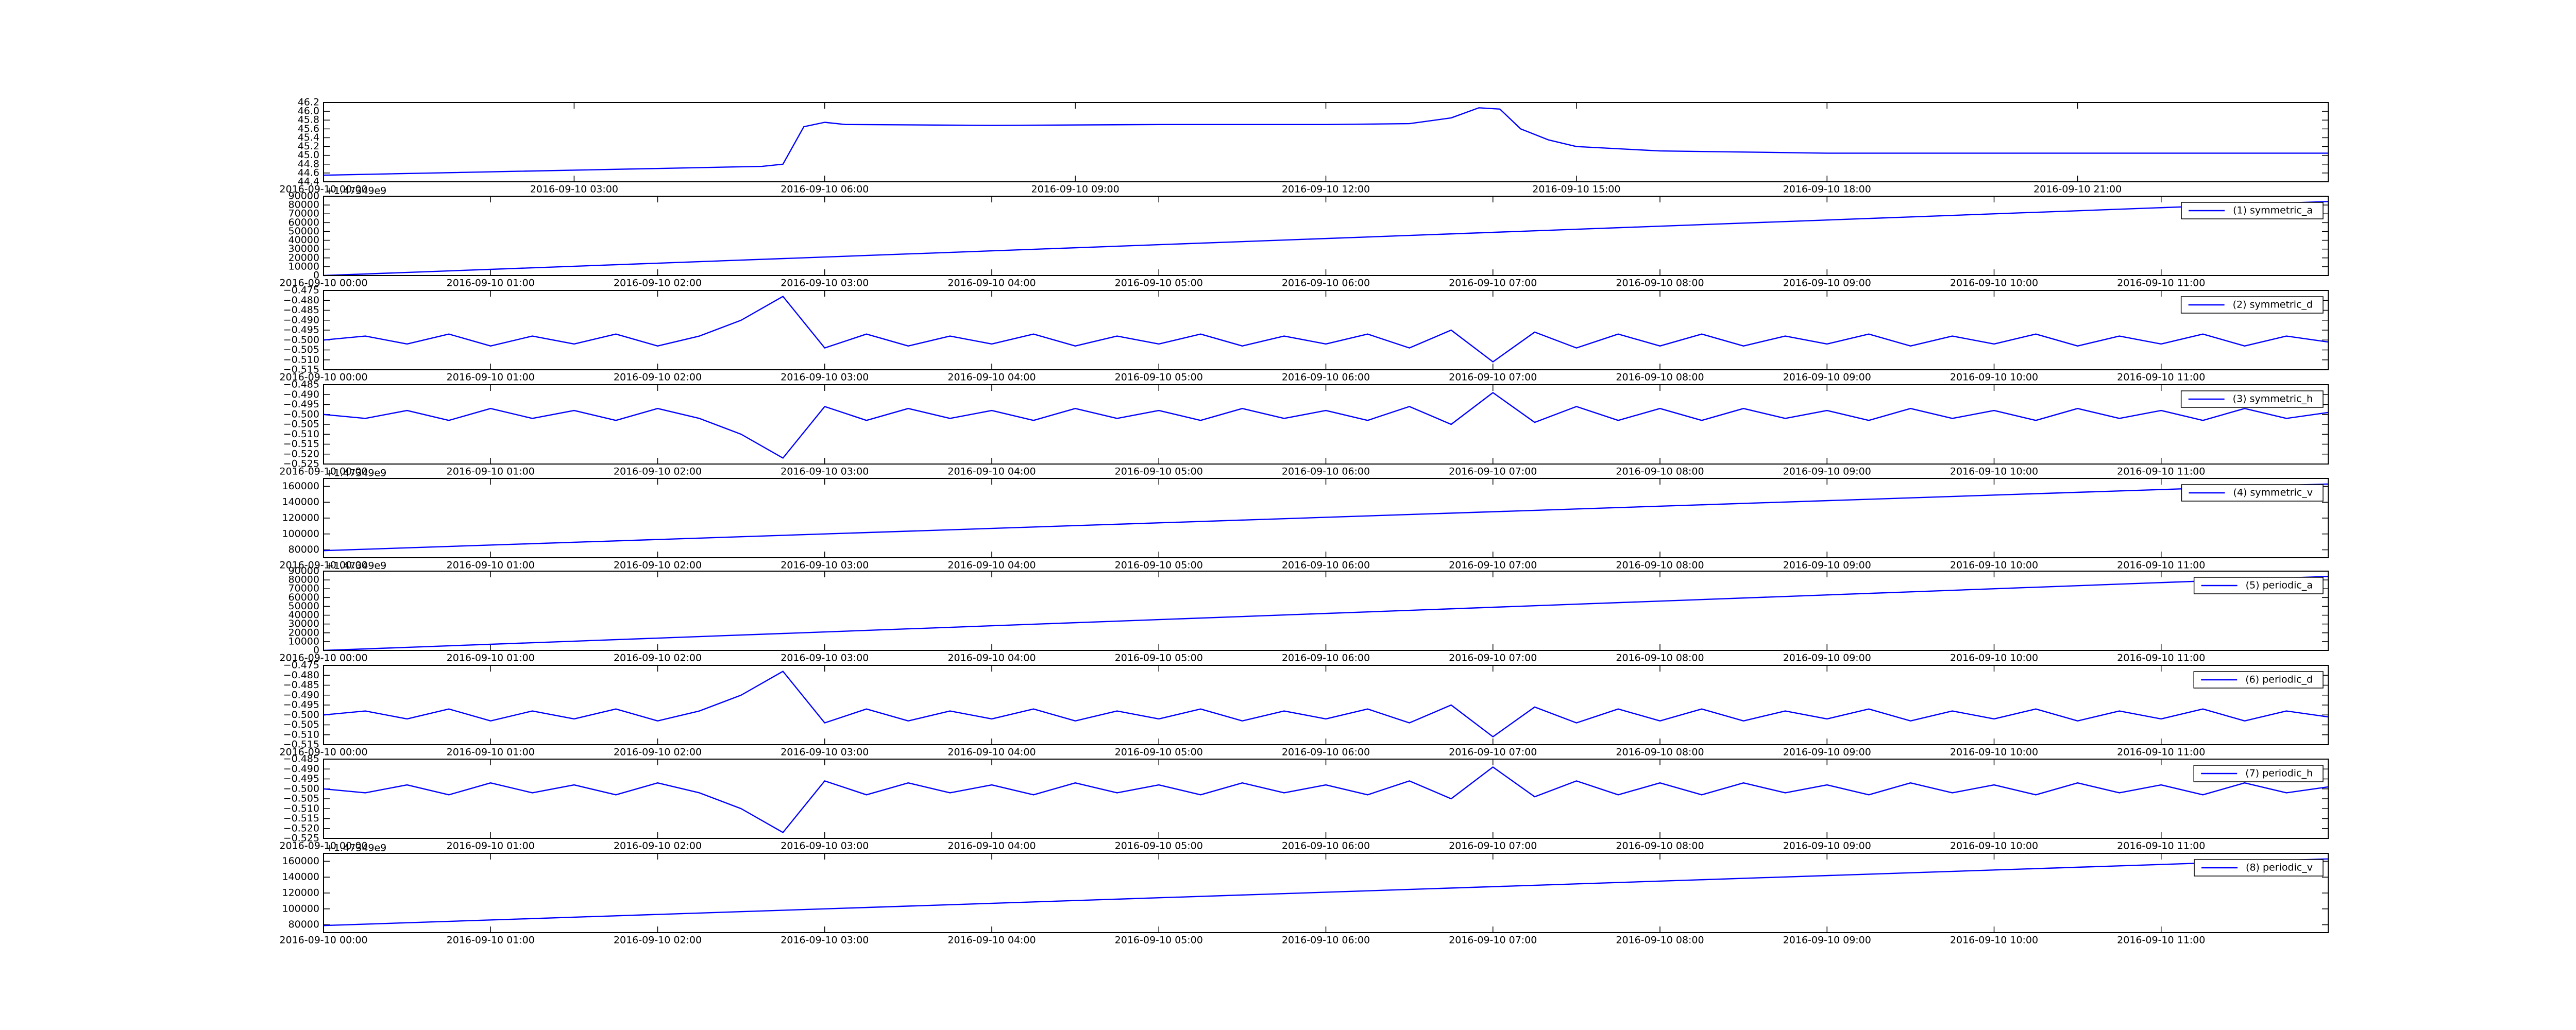 The image size is (2576, 1030). I want to click on y-tick-label: 45.4, so click(308, 137).